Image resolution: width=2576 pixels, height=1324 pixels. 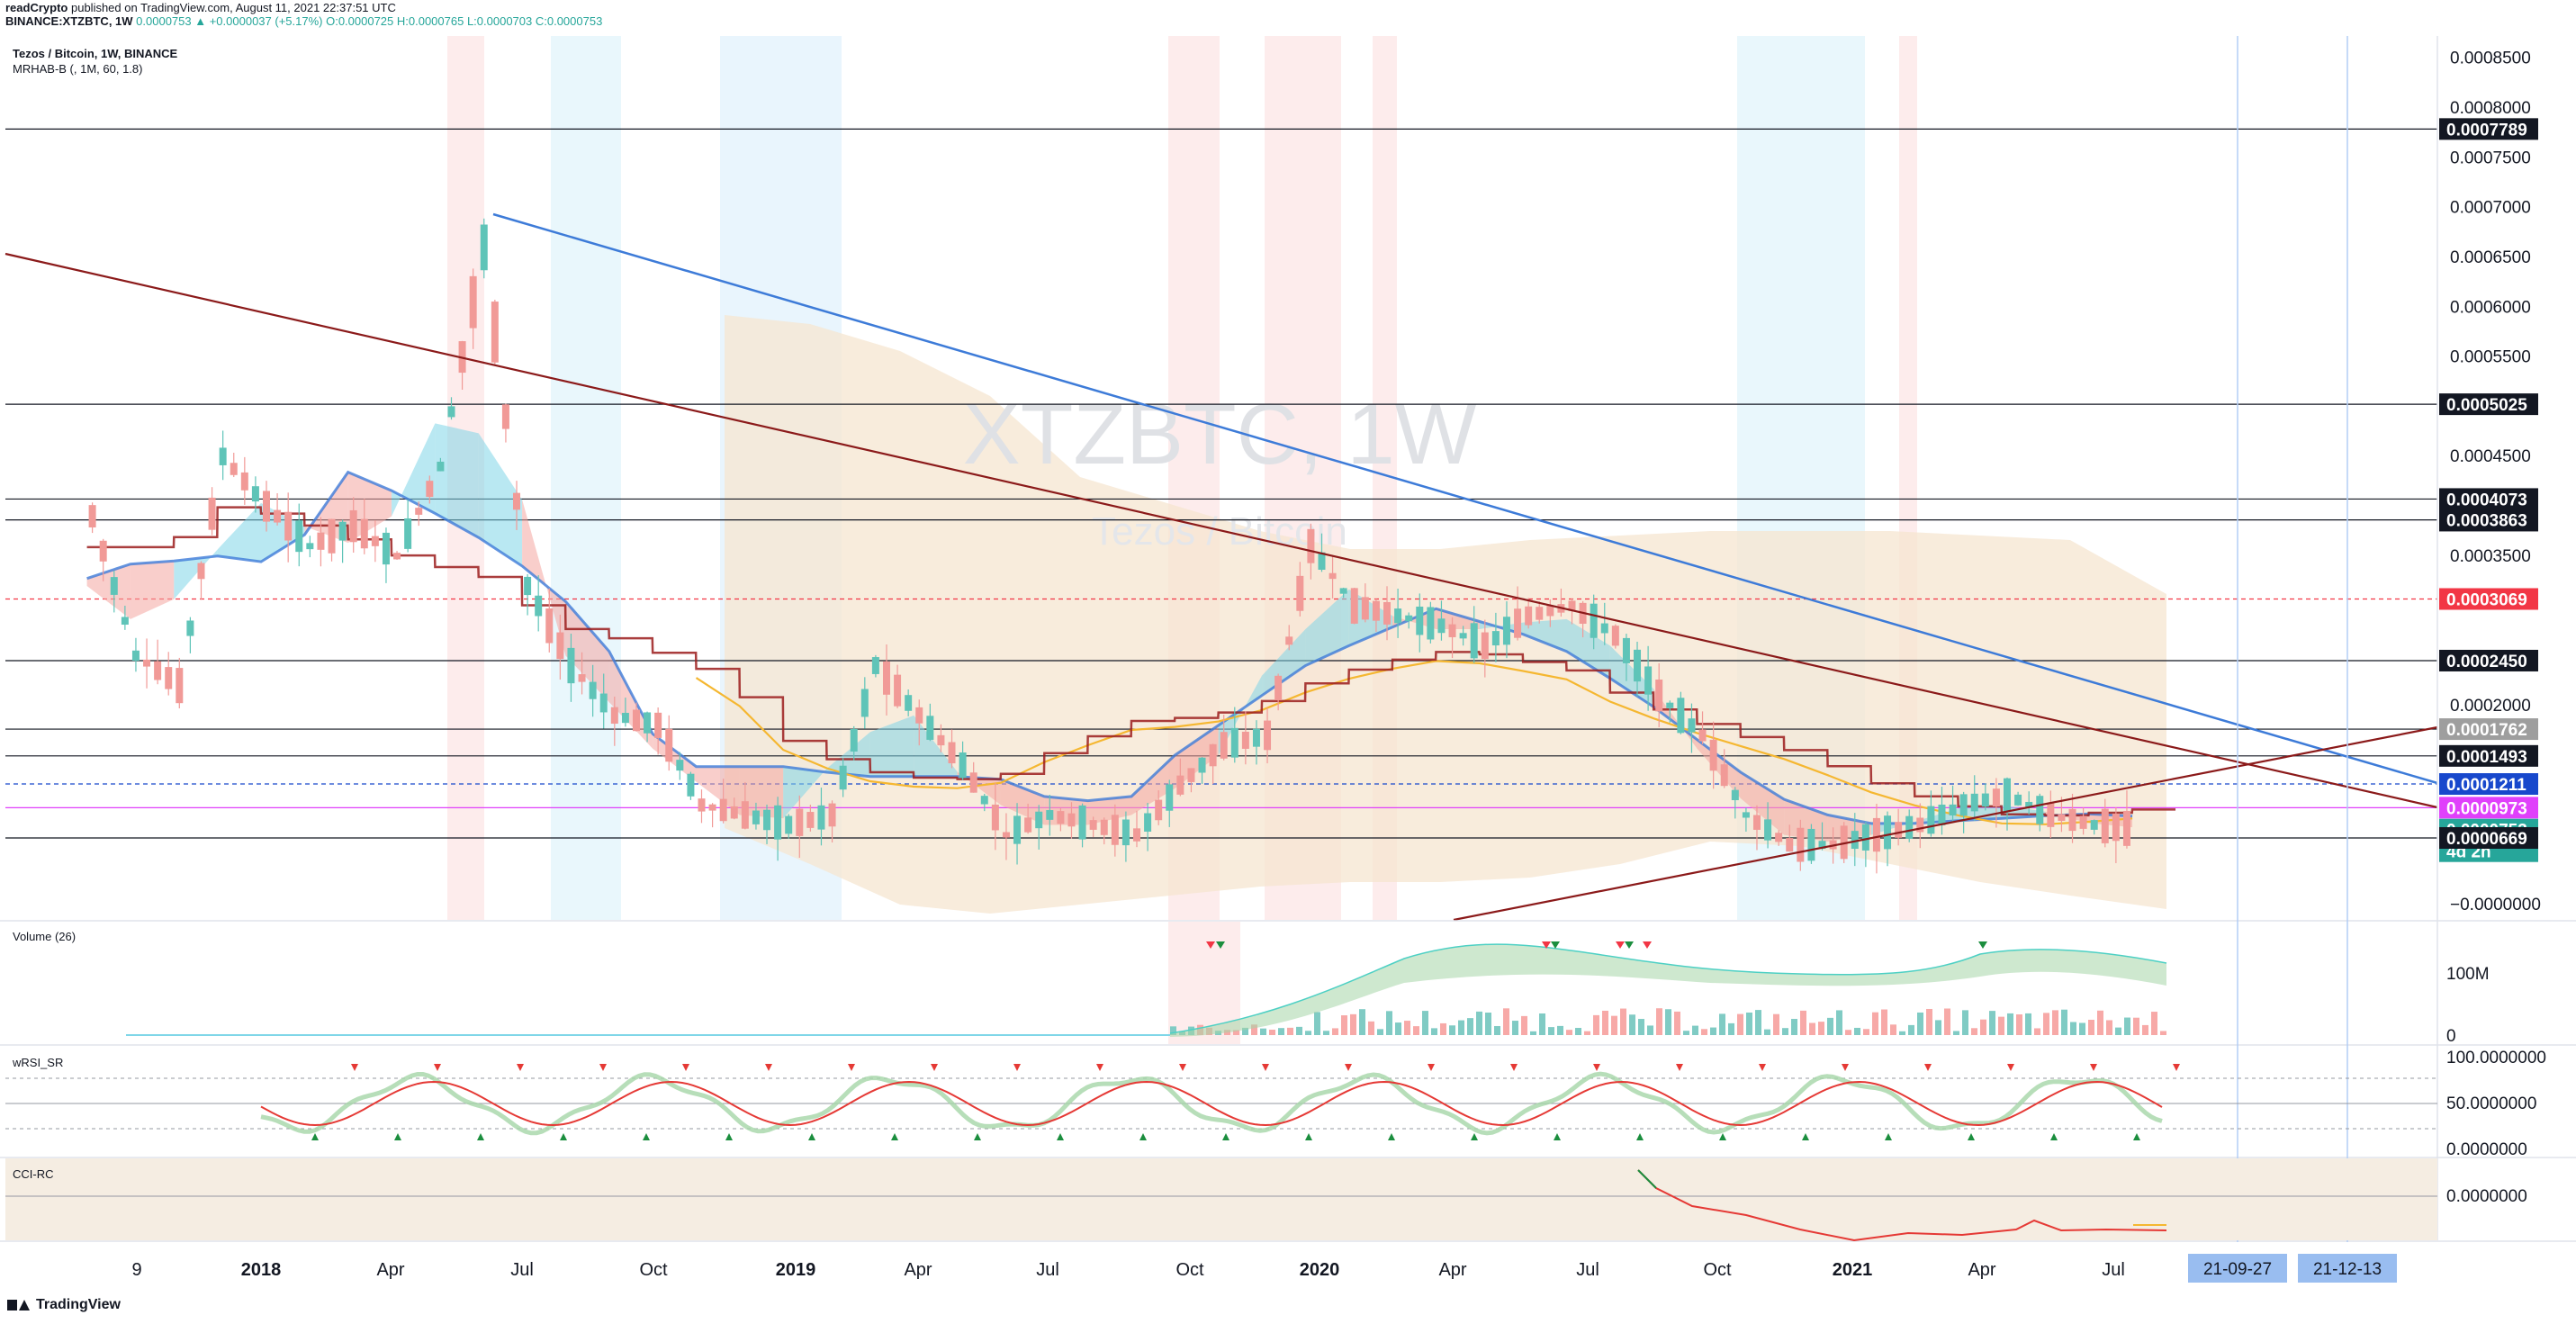 What do you see at coordinates (38, 1063) in the screenshot?
I see `wrsi-label: wRSI_SR` at bounding box center [38, 1063].